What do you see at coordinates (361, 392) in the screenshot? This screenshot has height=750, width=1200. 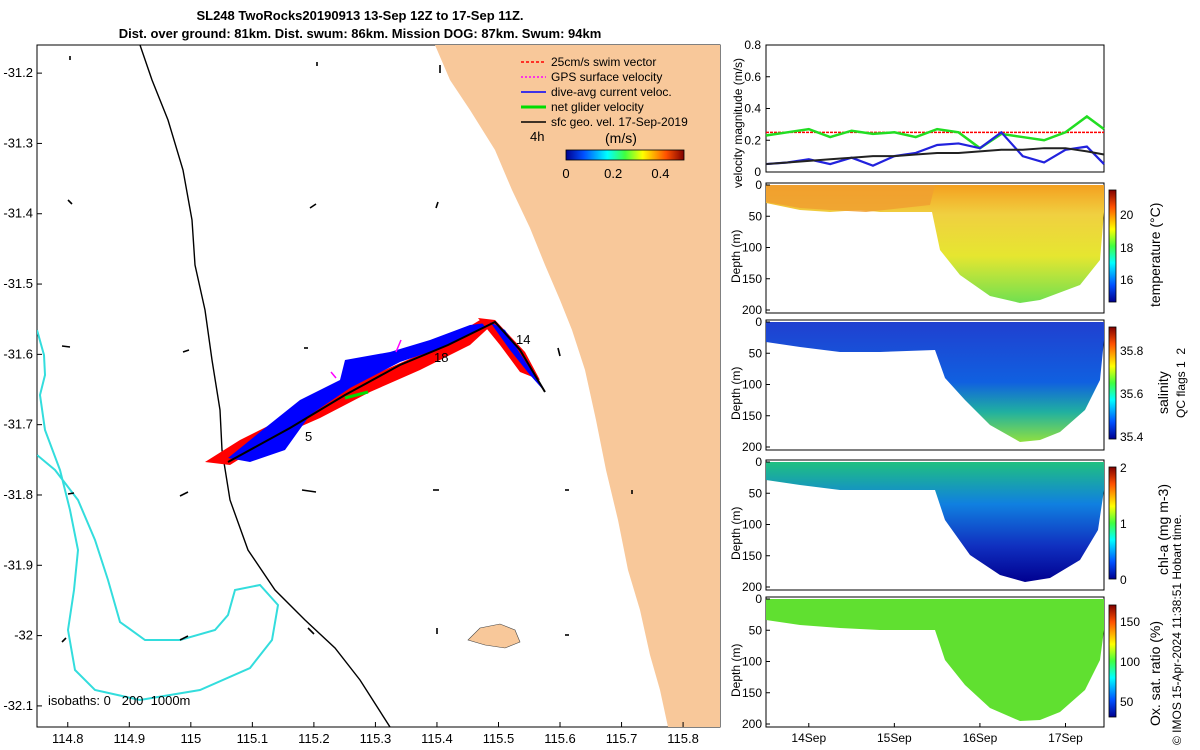 I see `current-vector-cloud` at bounding box center [361, 392].